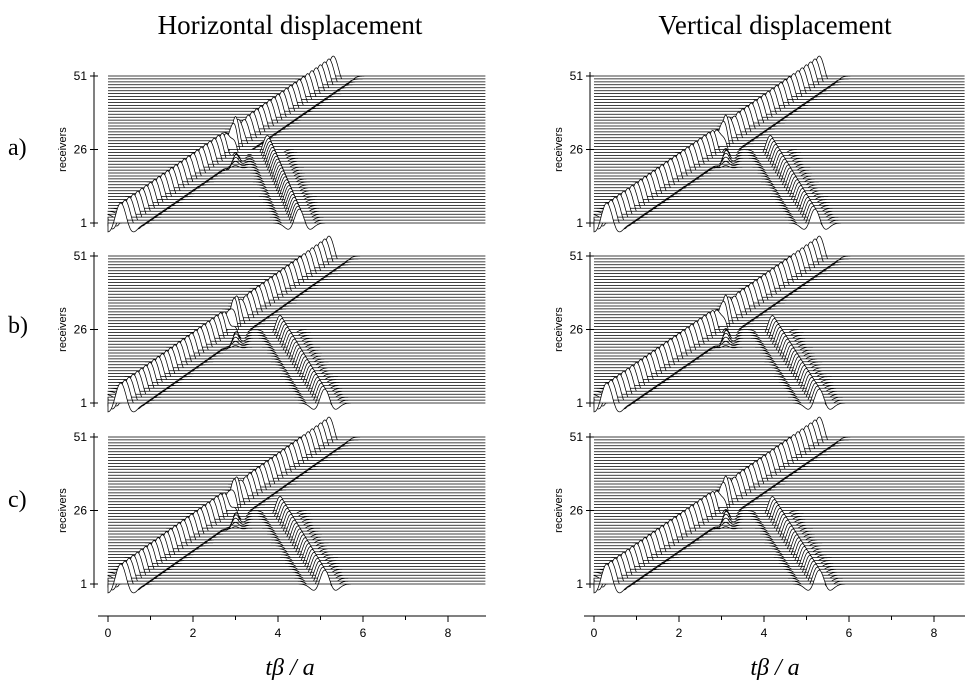 The height and width of the screenshot is (685, 969). I want to click on x-axis-0: 0 2 4 6 8, so click(292, 627).